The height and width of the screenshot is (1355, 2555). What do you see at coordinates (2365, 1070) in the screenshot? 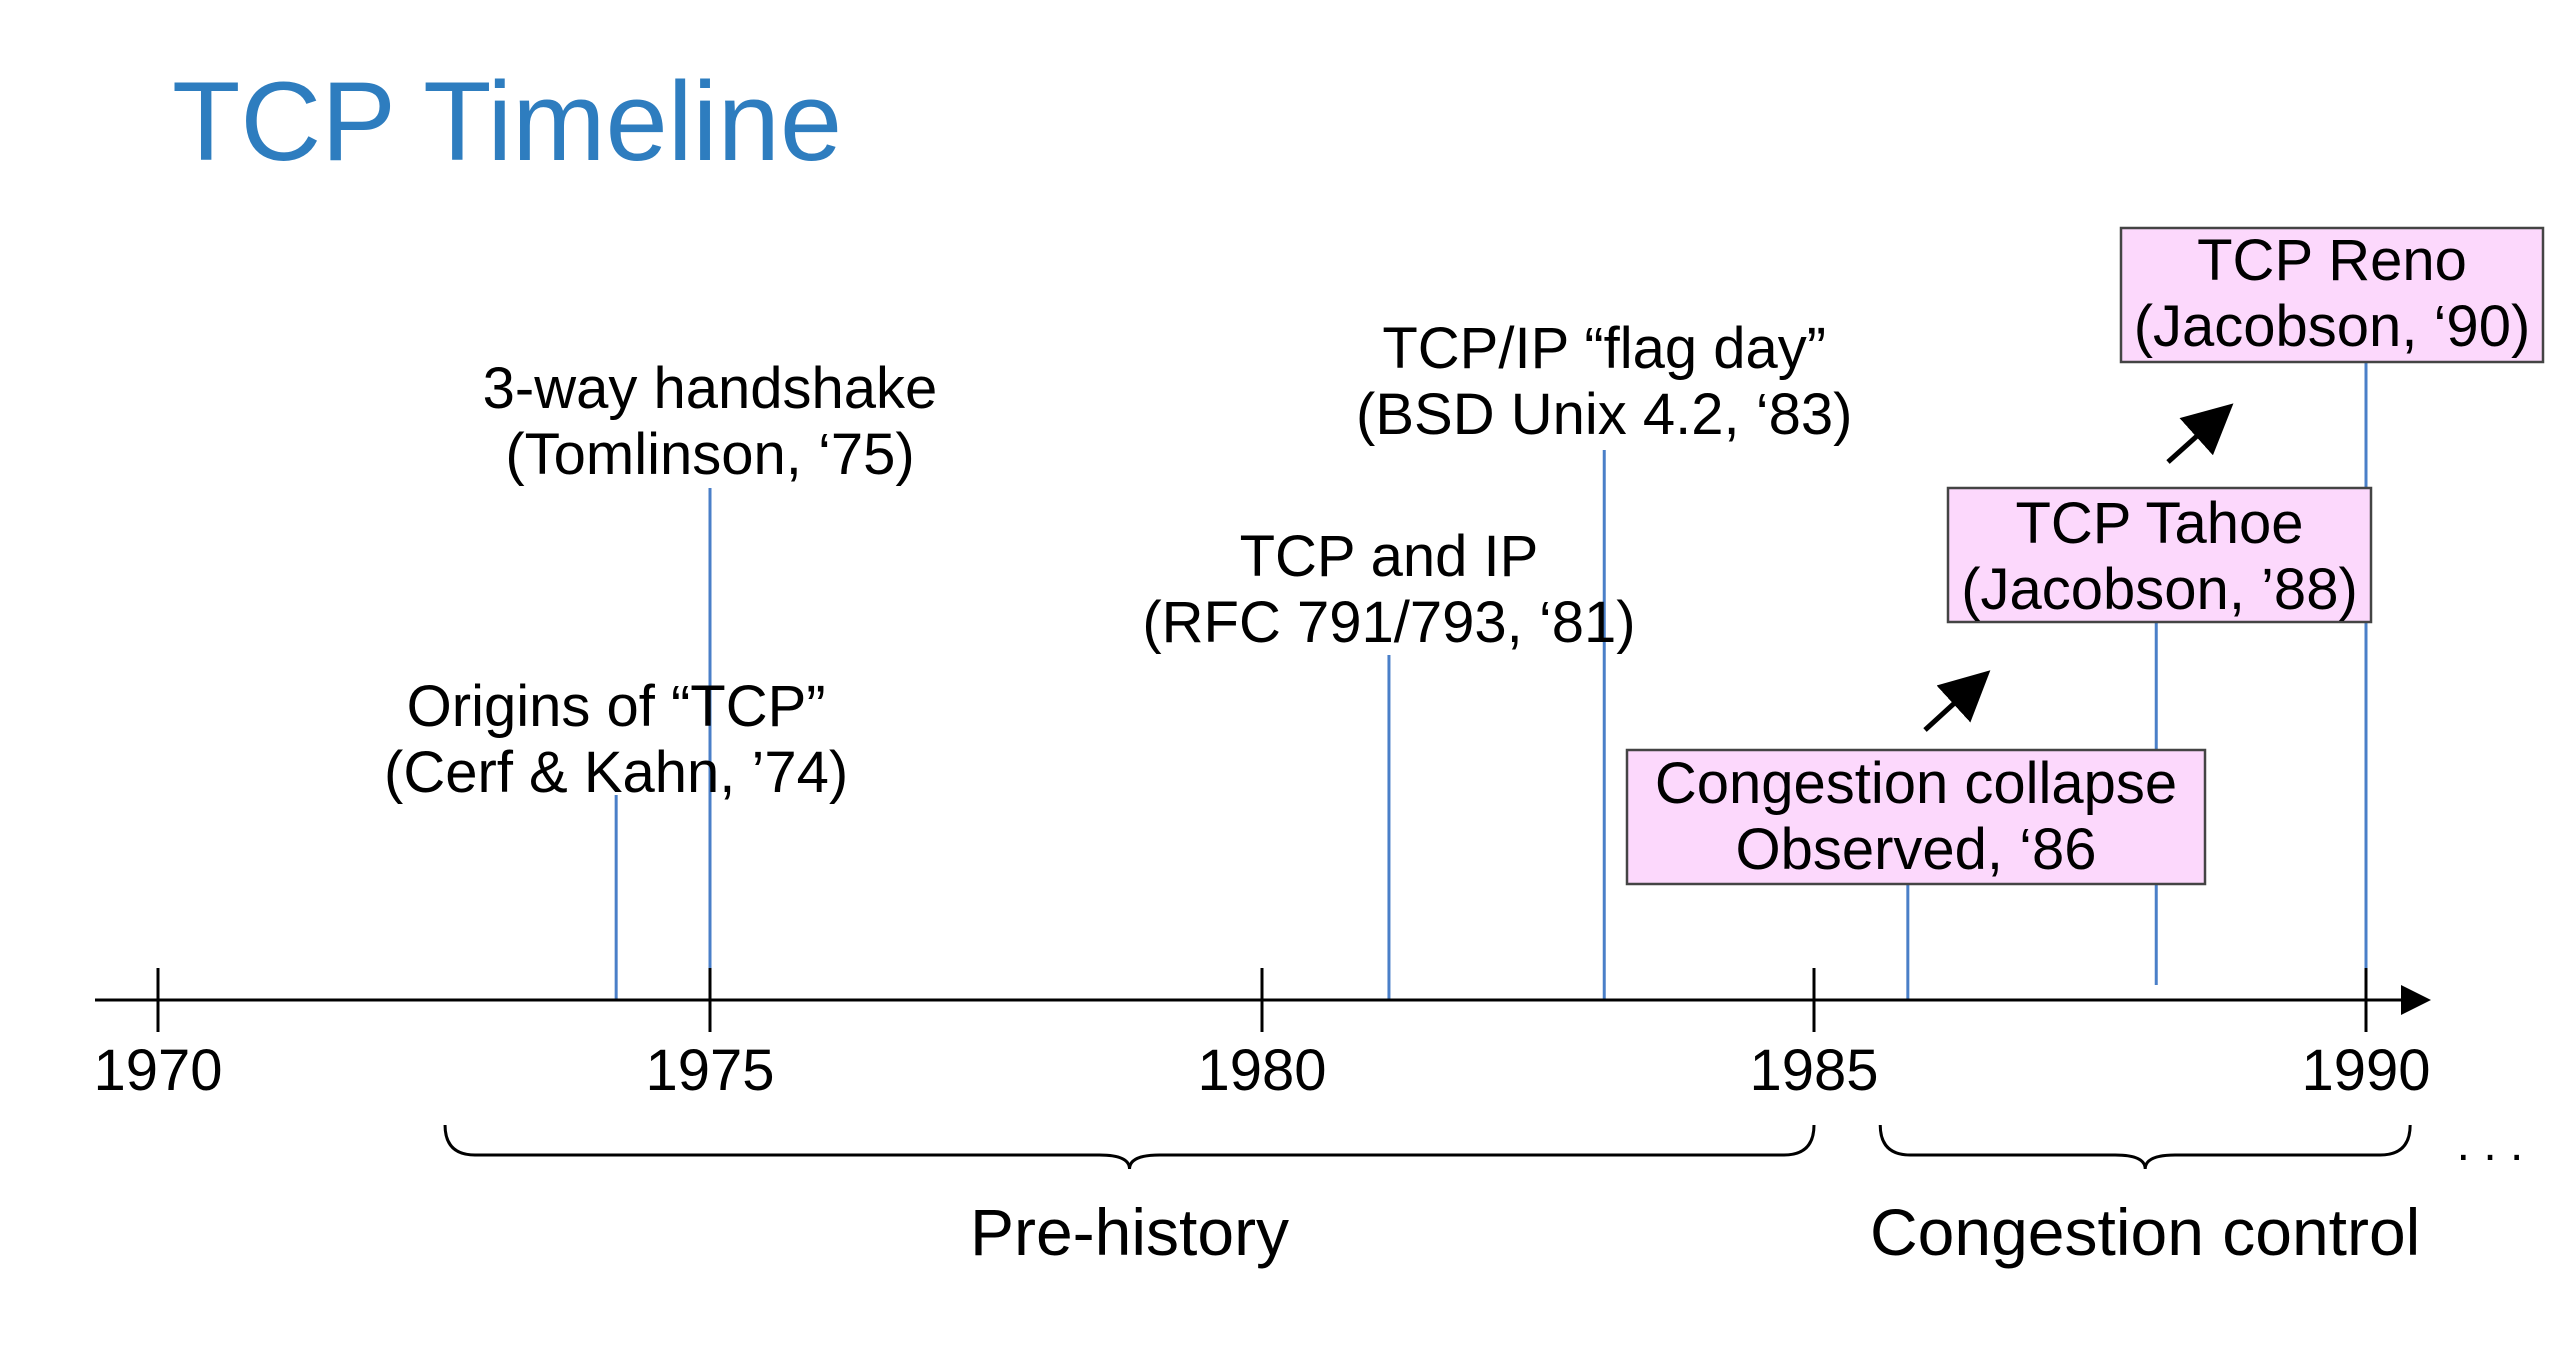
I see `tick-label-1990: 1990` at bounding box center [2365, 1070].